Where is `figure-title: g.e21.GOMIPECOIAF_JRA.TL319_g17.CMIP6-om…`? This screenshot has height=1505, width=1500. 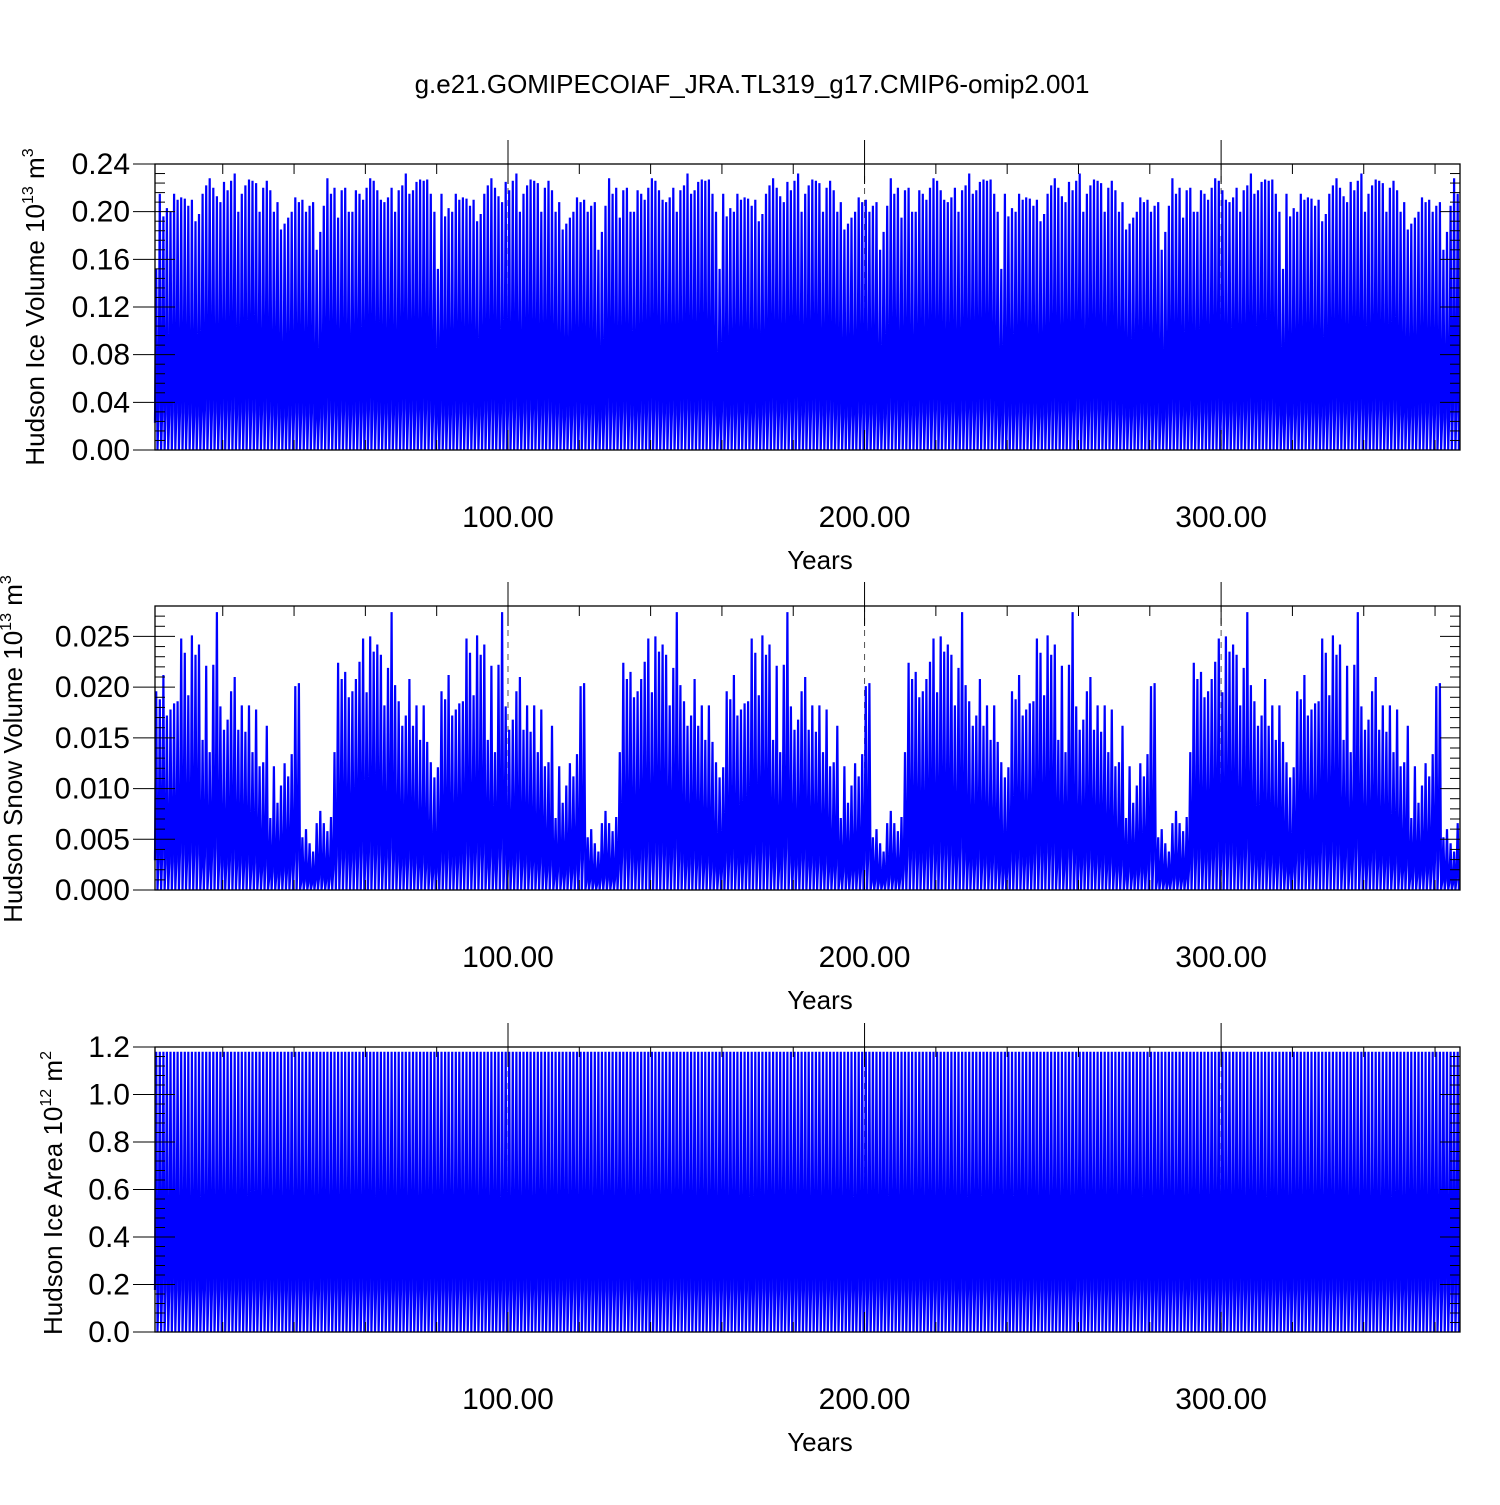 figure-title: g.e21.GOMIPECOIAF_JRA.TL319_g17.CMIP6-om… is located at coordinates (752, 84).